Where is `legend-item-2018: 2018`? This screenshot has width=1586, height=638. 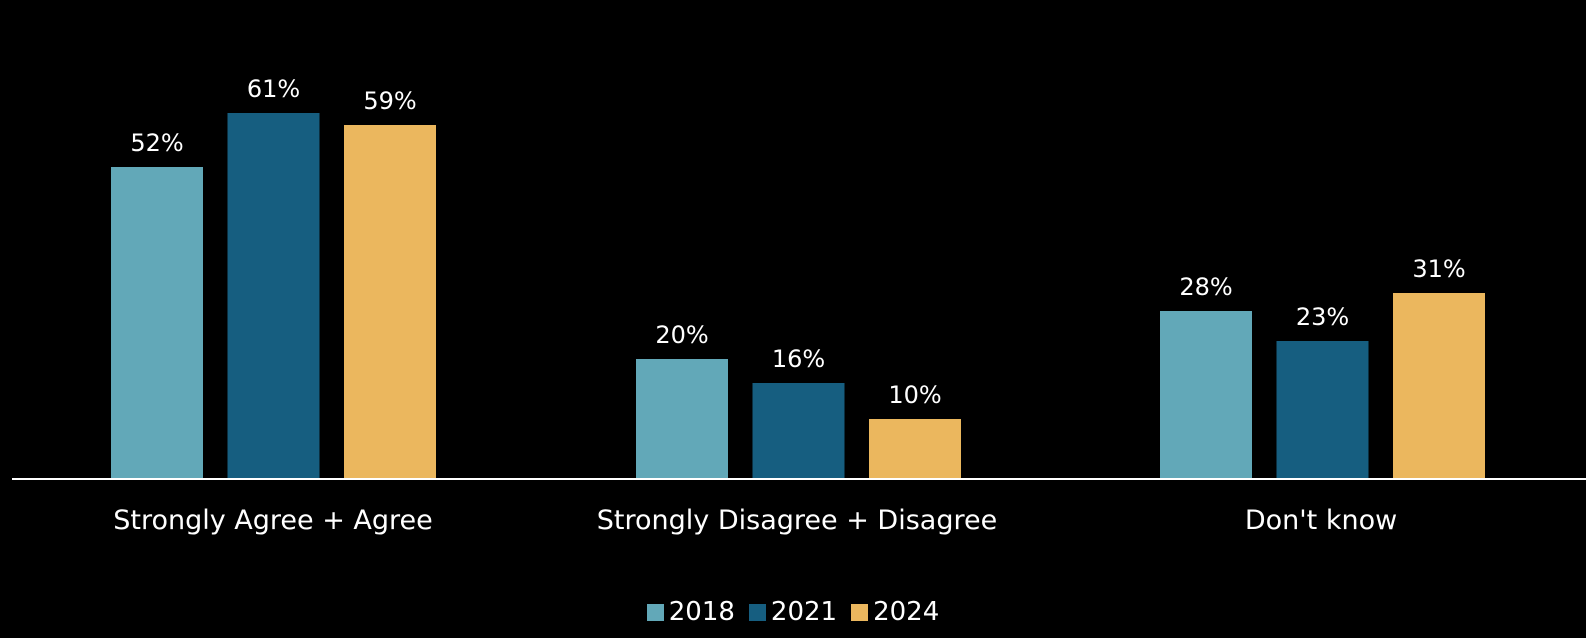 legend-item-2018: 2018 is located at coordinates (690, 612).